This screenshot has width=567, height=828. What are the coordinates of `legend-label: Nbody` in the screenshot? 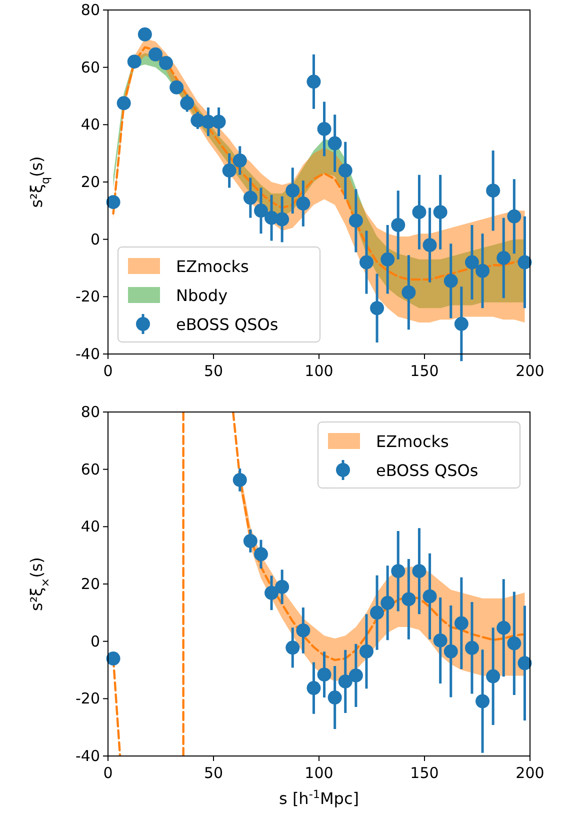 It's located at (202, 295).